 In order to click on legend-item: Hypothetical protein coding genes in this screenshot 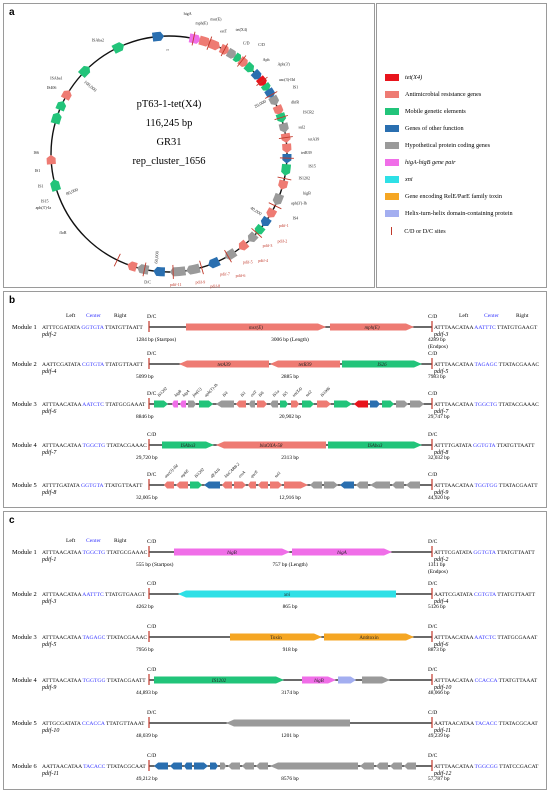, I will do `click(437, 145)`.